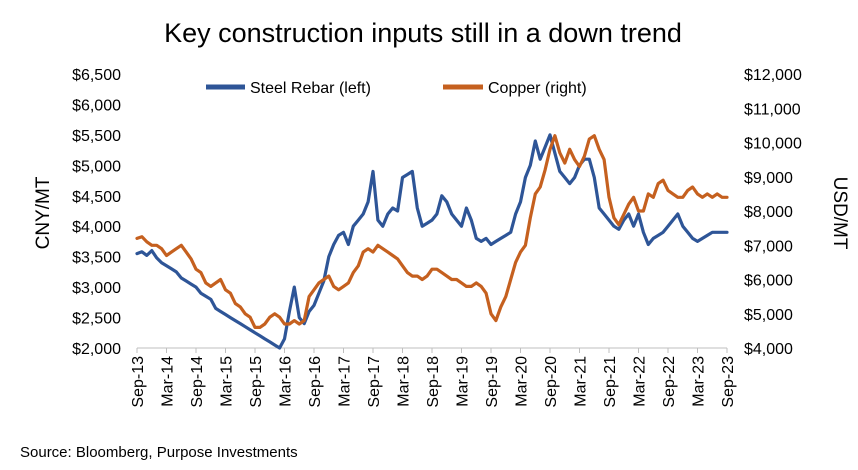  What do you see at coordinates (286, 381) in the screenshot?
I see `x-tick-label: Mar-16` at bounding box center [286, 381].